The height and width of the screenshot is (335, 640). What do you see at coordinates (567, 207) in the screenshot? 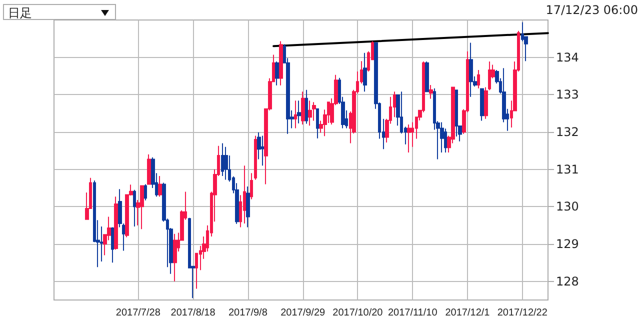
I see `y-tick-label: 130` at bounding box center [567, 207].